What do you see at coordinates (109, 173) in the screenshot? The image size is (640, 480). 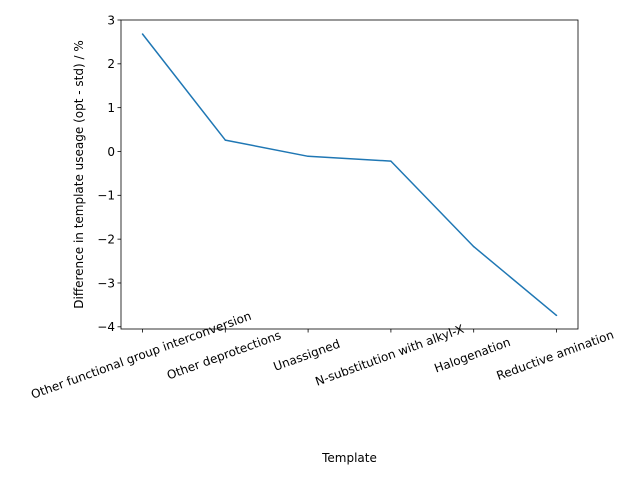 I see `y-axis-ticks: −4 −3 −2 −1 0 1 2 3` at bounding box center [109, 173].